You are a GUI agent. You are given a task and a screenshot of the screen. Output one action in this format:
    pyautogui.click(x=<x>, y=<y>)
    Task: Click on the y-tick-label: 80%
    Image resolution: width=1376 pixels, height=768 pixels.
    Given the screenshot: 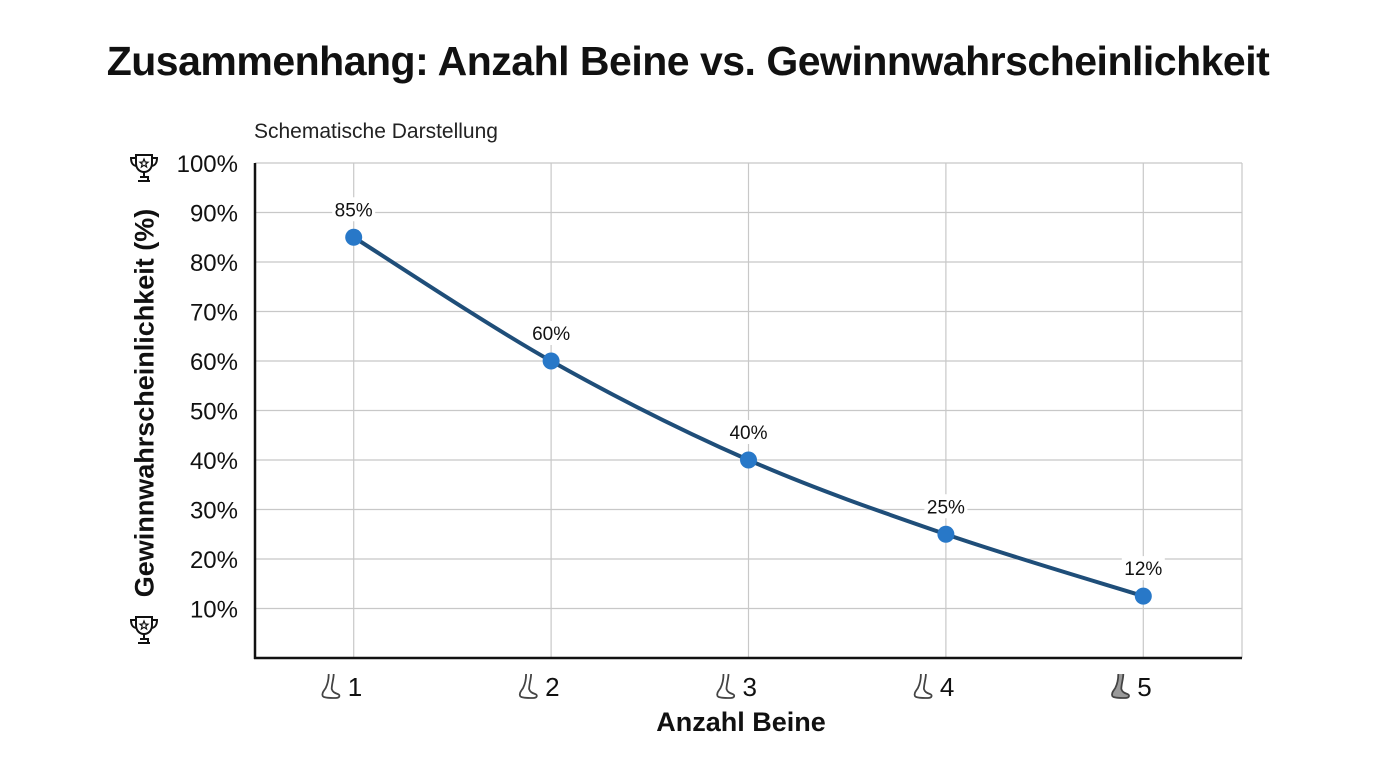 What is the action you would take?
    pyautogui.click(x=214, y=263)
    